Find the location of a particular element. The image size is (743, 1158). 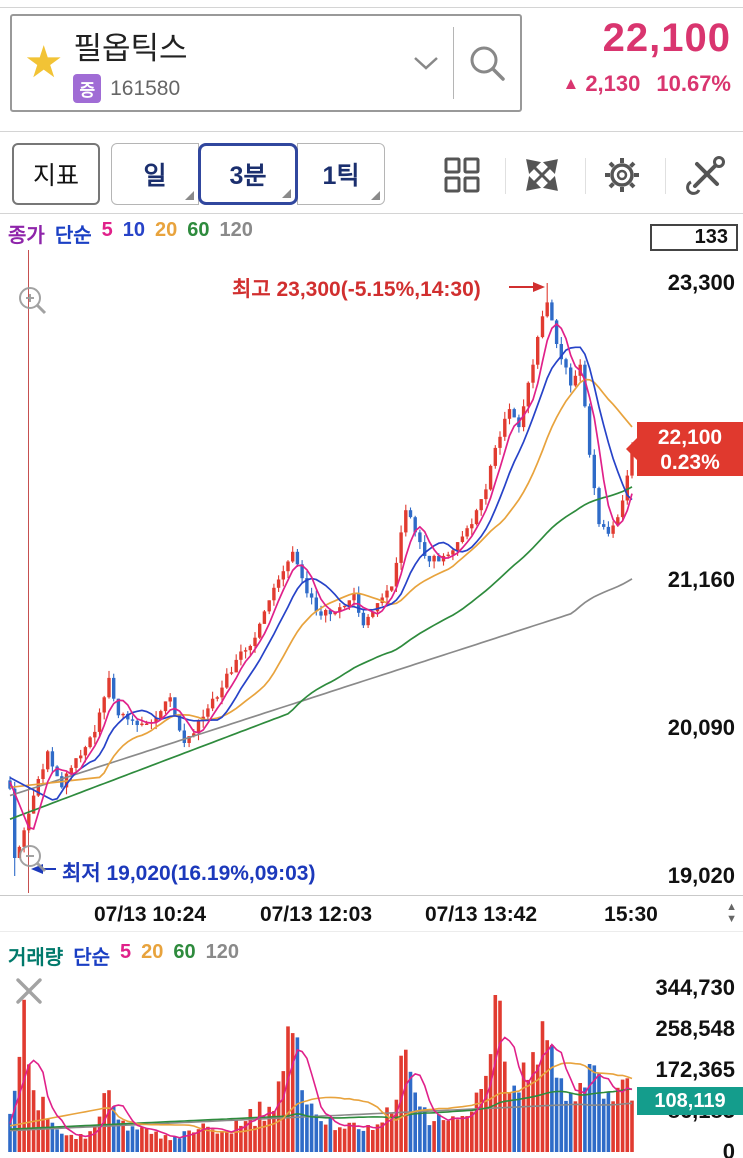

expand-icon is located at coordinates (542, 175).